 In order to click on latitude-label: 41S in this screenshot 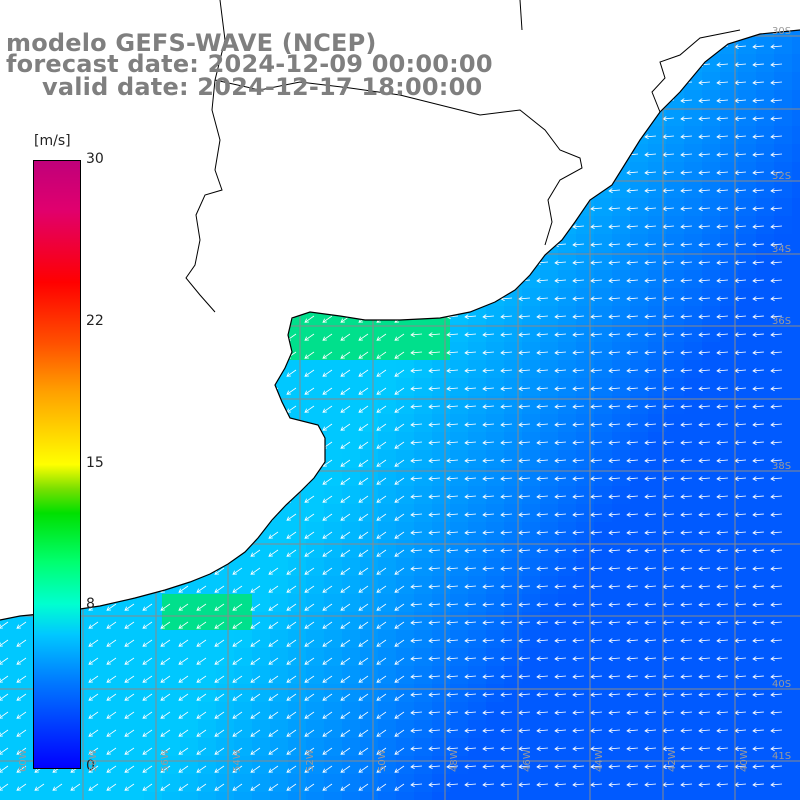, I will do `click(782, 756)`.